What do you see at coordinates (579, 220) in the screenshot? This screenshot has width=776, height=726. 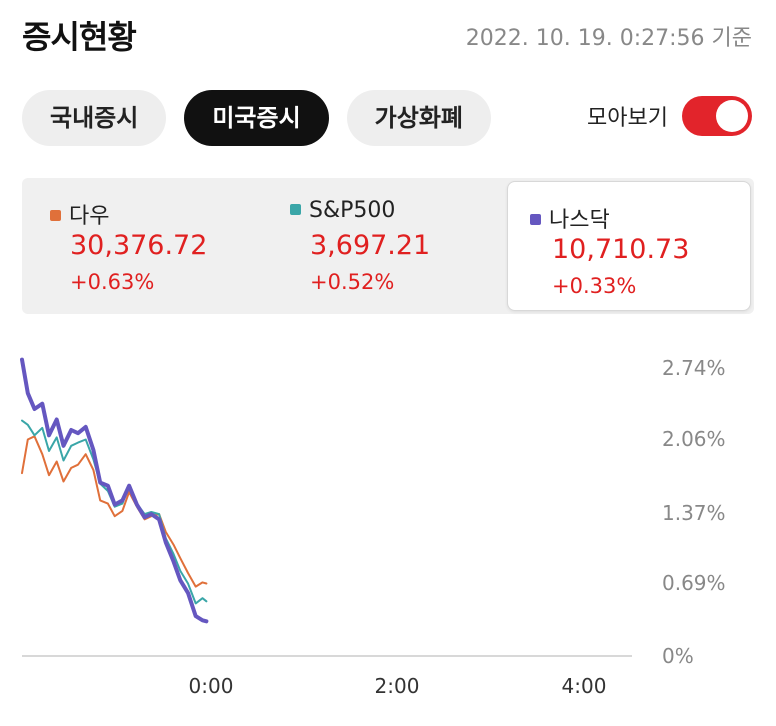 I see `index-name: 나스닥` at bounding box center [579, 220].